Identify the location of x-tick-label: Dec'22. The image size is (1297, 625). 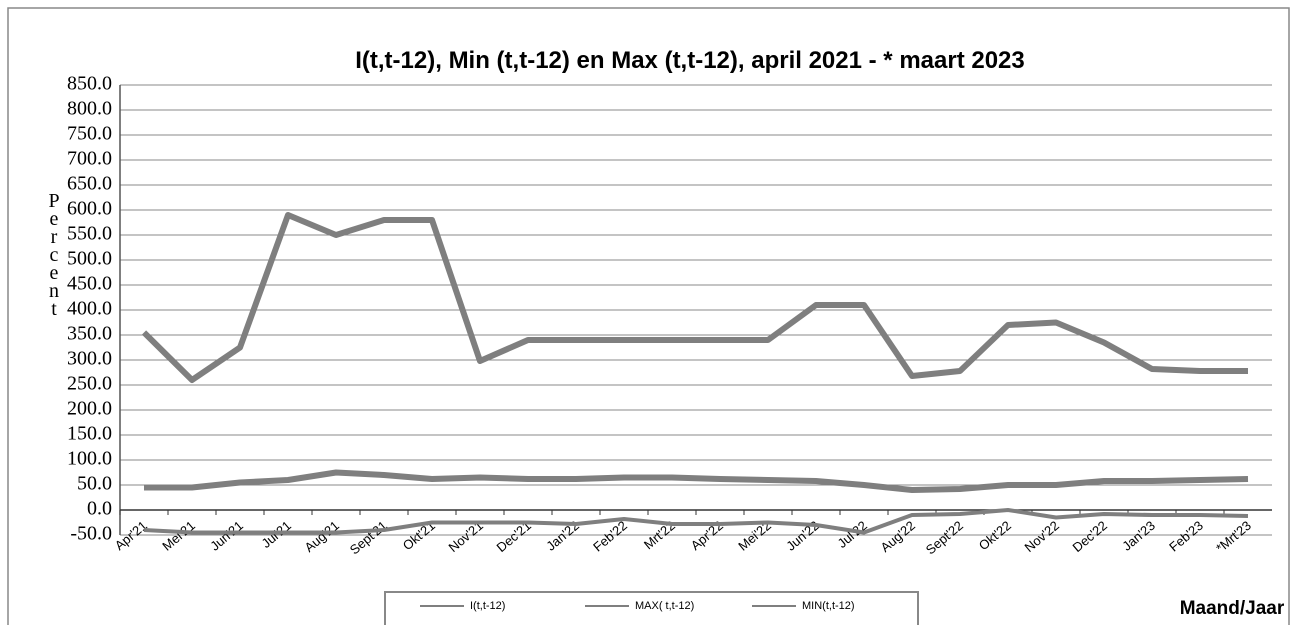
(1090, 536).